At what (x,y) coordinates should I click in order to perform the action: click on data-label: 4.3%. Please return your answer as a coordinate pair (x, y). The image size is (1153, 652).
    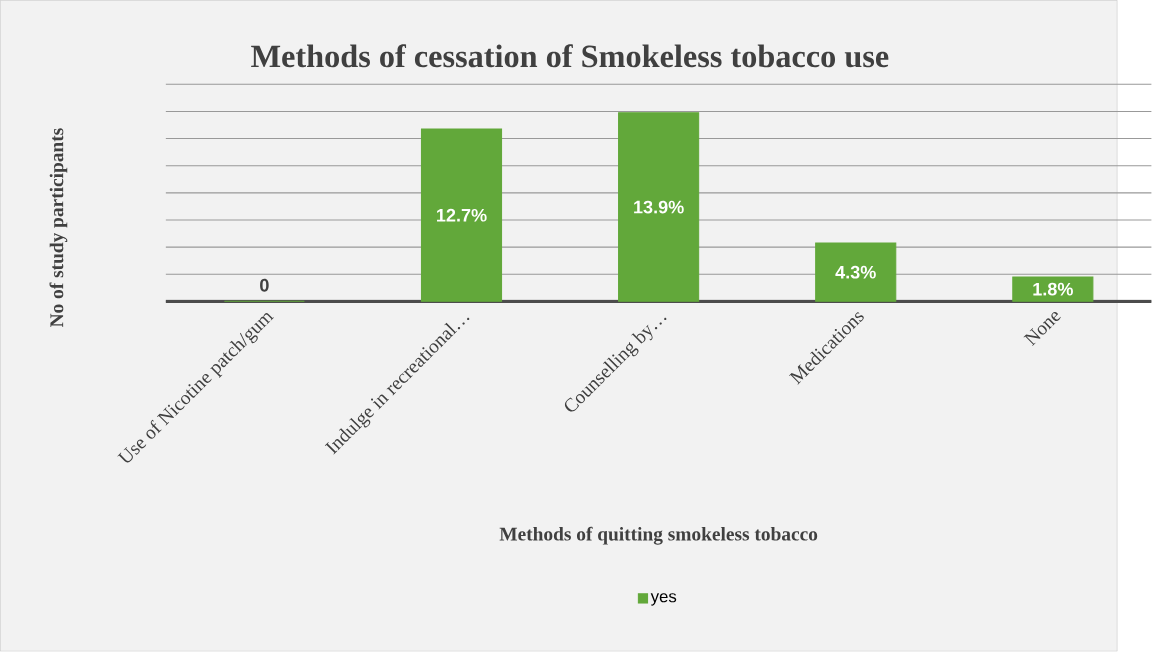
    Looking at the image, I should click on (855, 272).